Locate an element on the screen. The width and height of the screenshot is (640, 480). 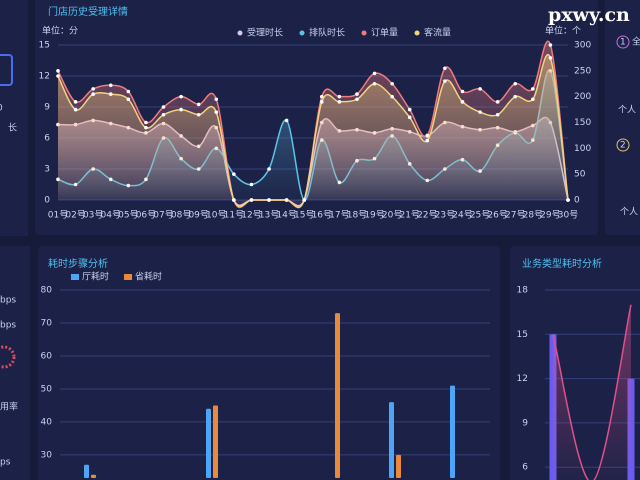
y2-unit: 单位：个 is located at coordinates (563, 31).